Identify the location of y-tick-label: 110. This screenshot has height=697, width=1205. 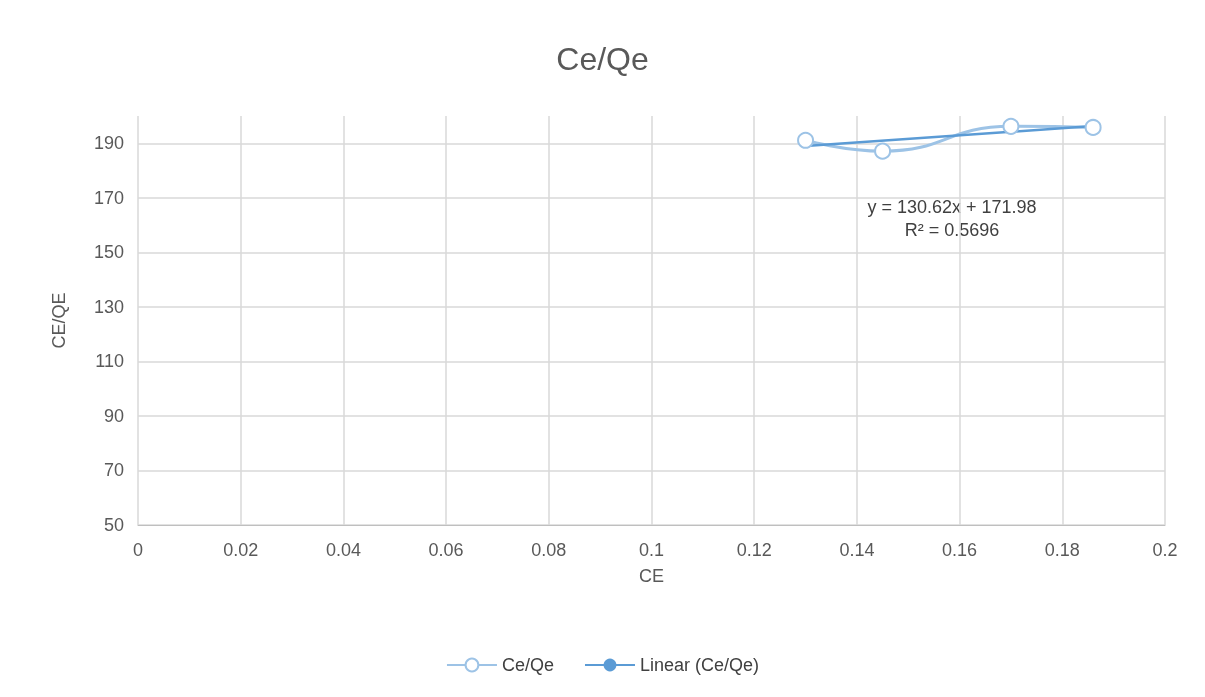
(109, 361).